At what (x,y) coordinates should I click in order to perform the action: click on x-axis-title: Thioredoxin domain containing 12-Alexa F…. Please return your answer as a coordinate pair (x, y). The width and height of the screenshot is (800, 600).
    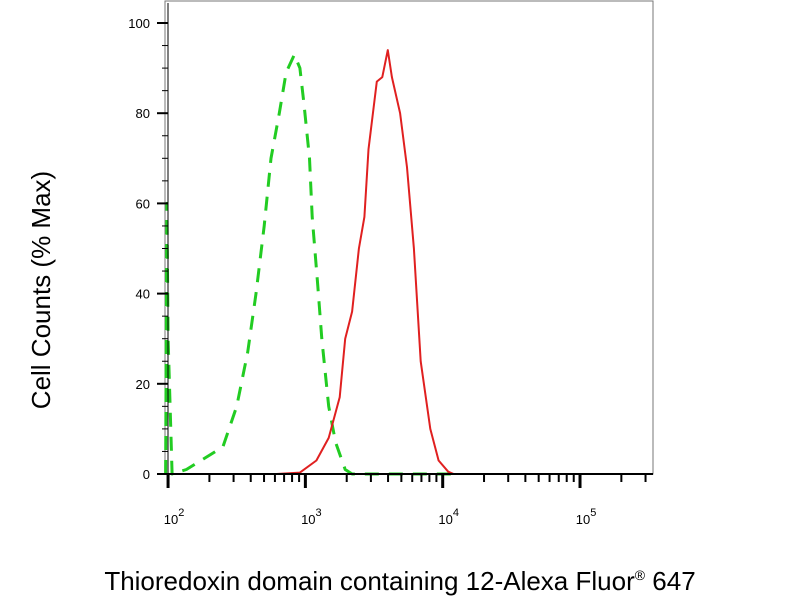
    Looking at the image, I should click on (399, 581).